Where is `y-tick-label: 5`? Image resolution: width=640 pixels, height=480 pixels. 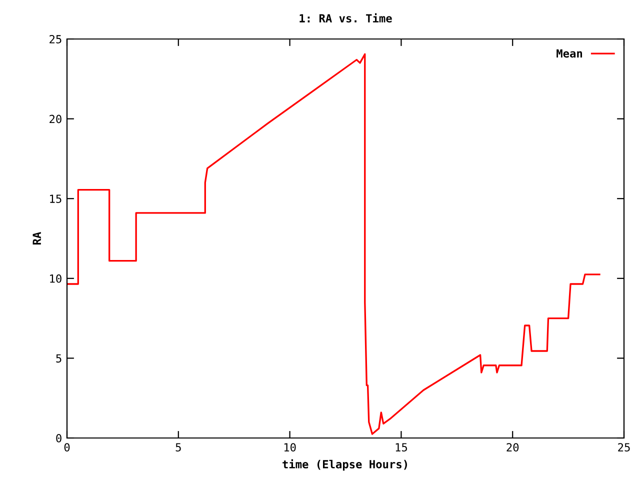 y-tick-label: 5 is located at coordinates (59, 358).